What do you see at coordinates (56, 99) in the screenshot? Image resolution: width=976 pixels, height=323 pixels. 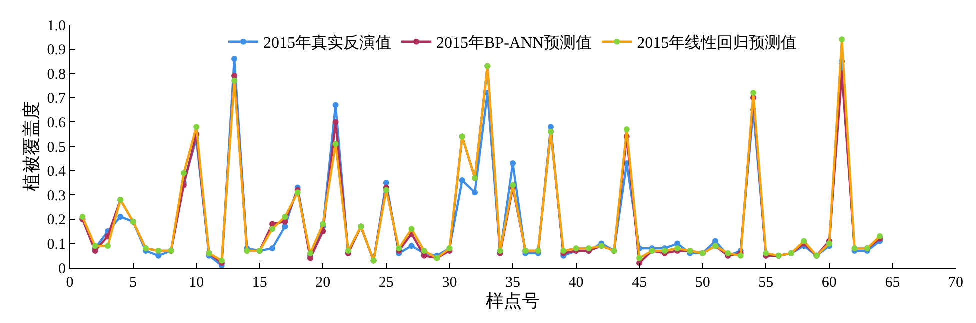 I see `y-tick-label: 0.7` at bounding box center [56, 99].